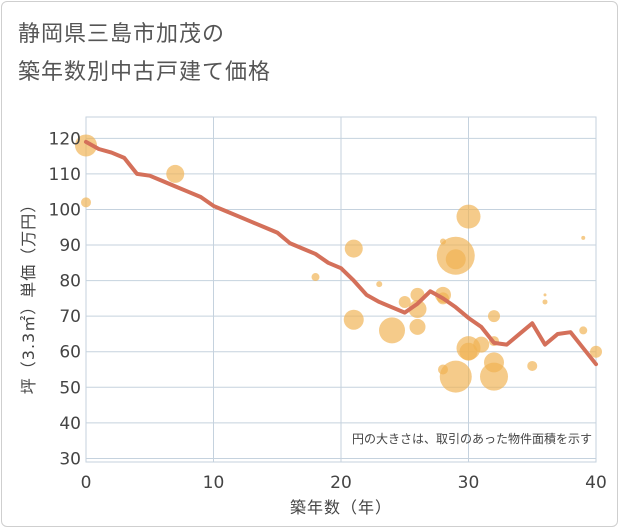  I want to click on y-tick-label: 110, so click(65, 175).